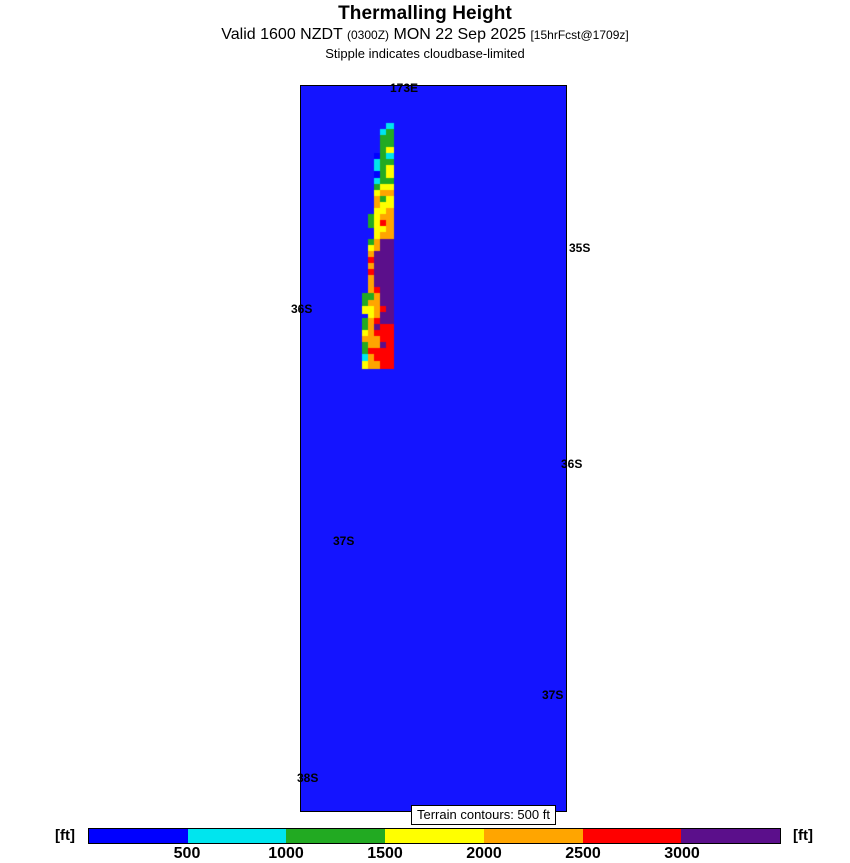  What do you see at coordinates (187, 853) in the screenshot?
I see `colorbar-tick-500: 500` at bounding box center [187, 853].